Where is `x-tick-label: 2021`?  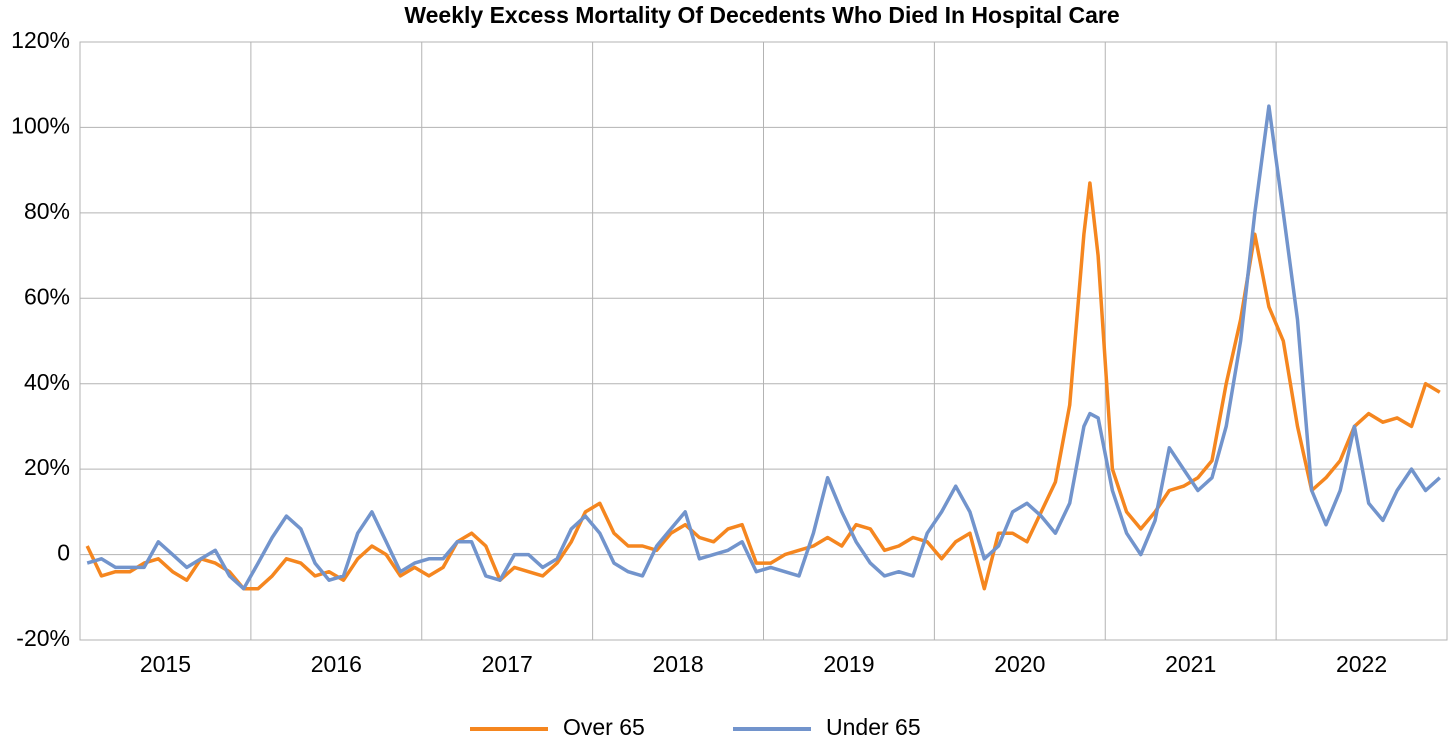 x-tick-label: 2021 is located at coordinates (1190, 664).